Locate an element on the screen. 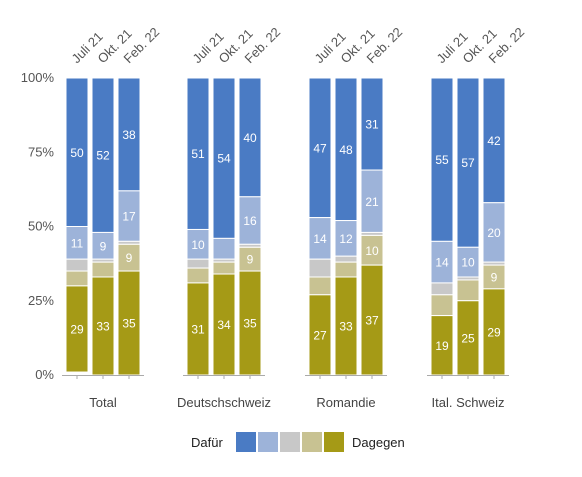 The image size is (582, 477). data-label: 47 is located at coordinates (320, 148).